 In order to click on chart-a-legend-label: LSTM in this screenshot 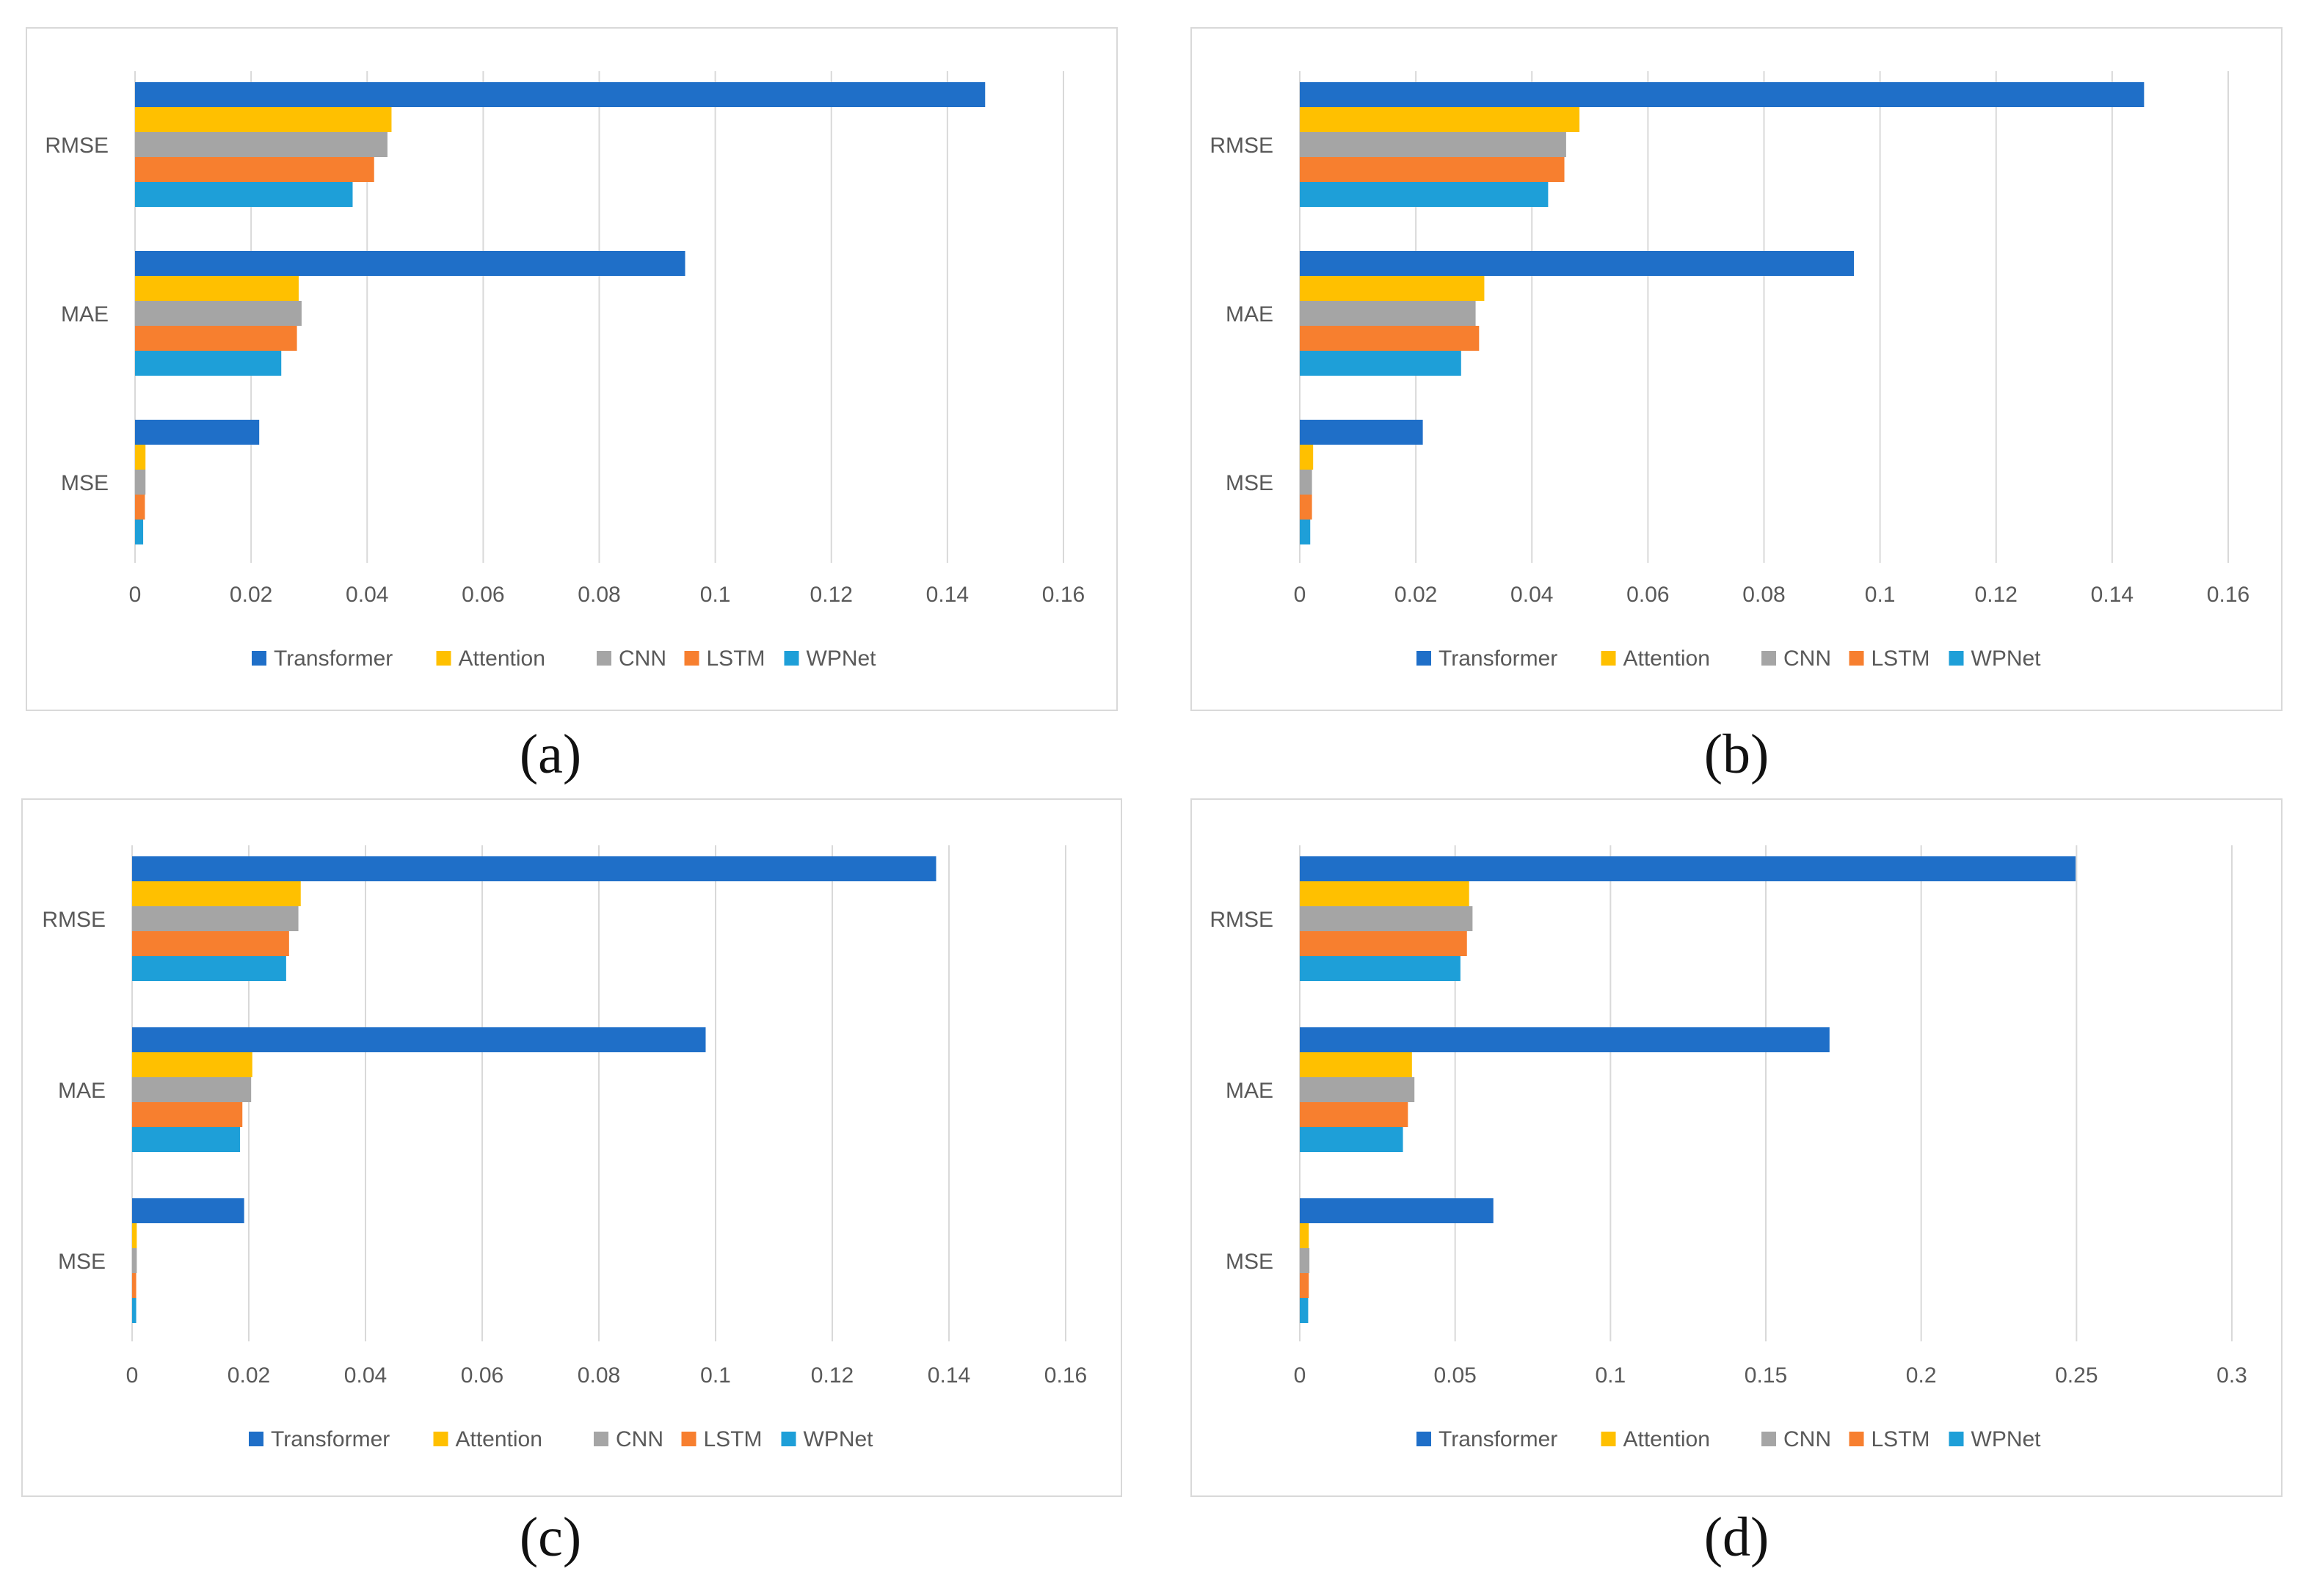, I will do `click(736, 658)`.